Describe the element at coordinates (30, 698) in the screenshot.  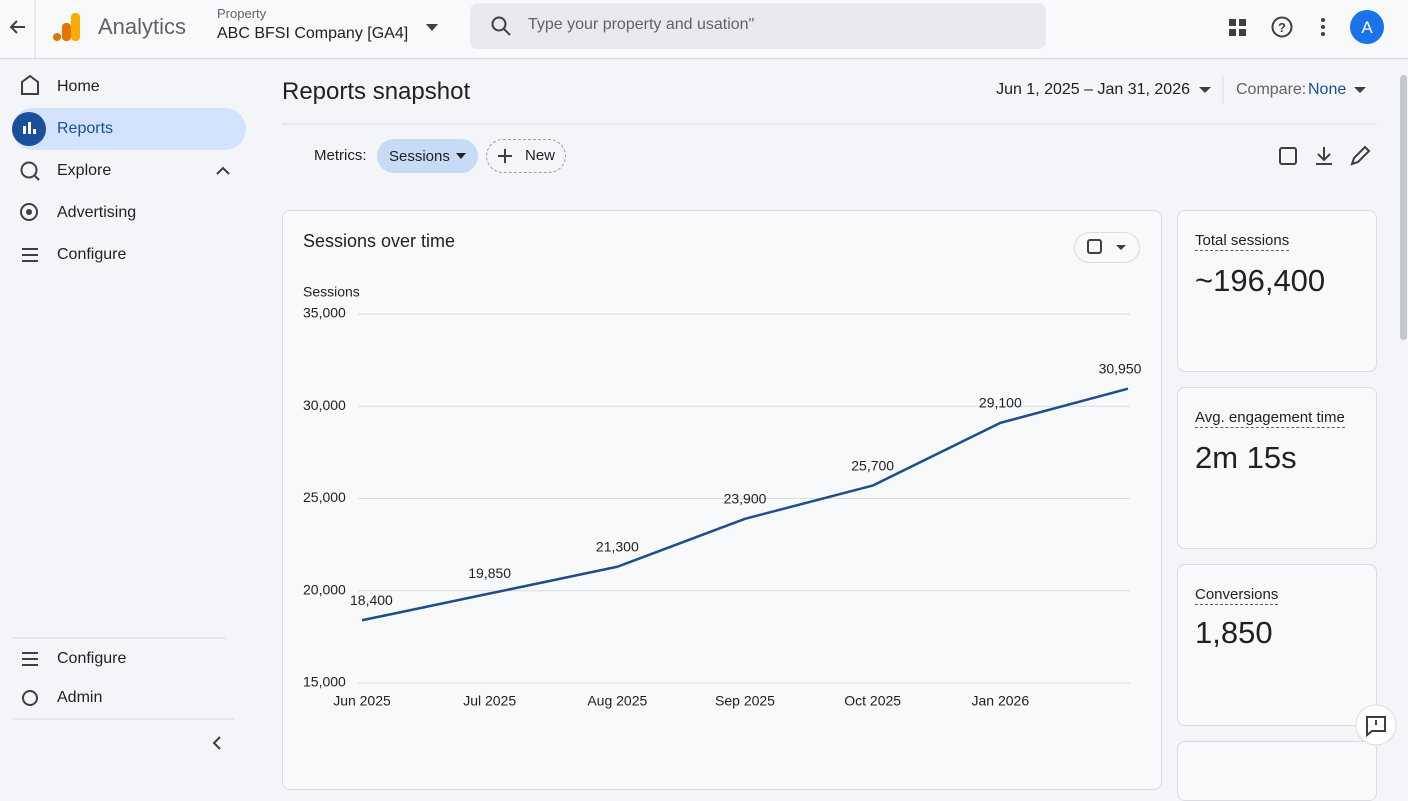
I see `admin-icon` at that location.